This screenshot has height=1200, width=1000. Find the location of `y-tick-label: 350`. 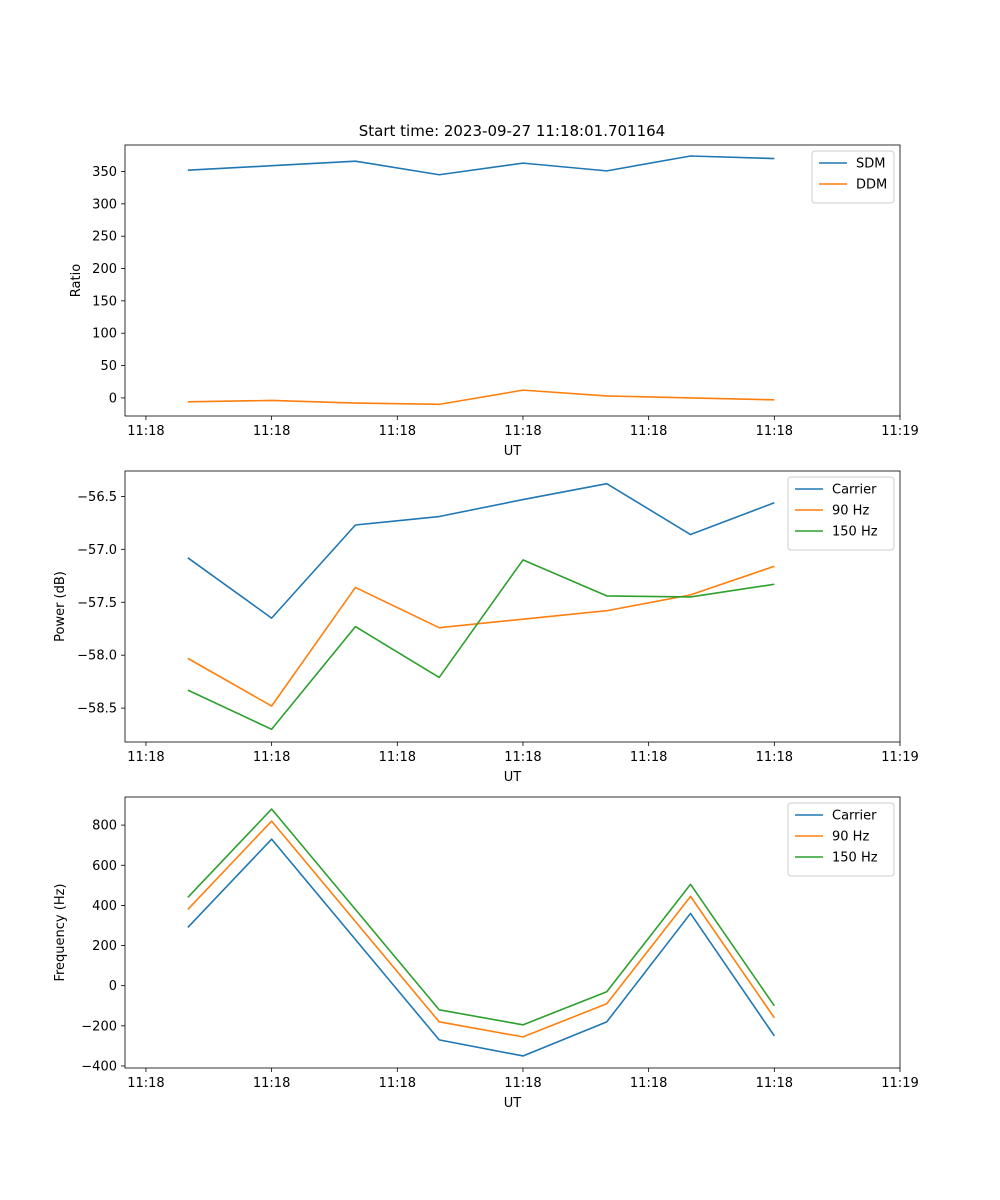

y-tick-label: 350 is located at coordinates (104, 172).